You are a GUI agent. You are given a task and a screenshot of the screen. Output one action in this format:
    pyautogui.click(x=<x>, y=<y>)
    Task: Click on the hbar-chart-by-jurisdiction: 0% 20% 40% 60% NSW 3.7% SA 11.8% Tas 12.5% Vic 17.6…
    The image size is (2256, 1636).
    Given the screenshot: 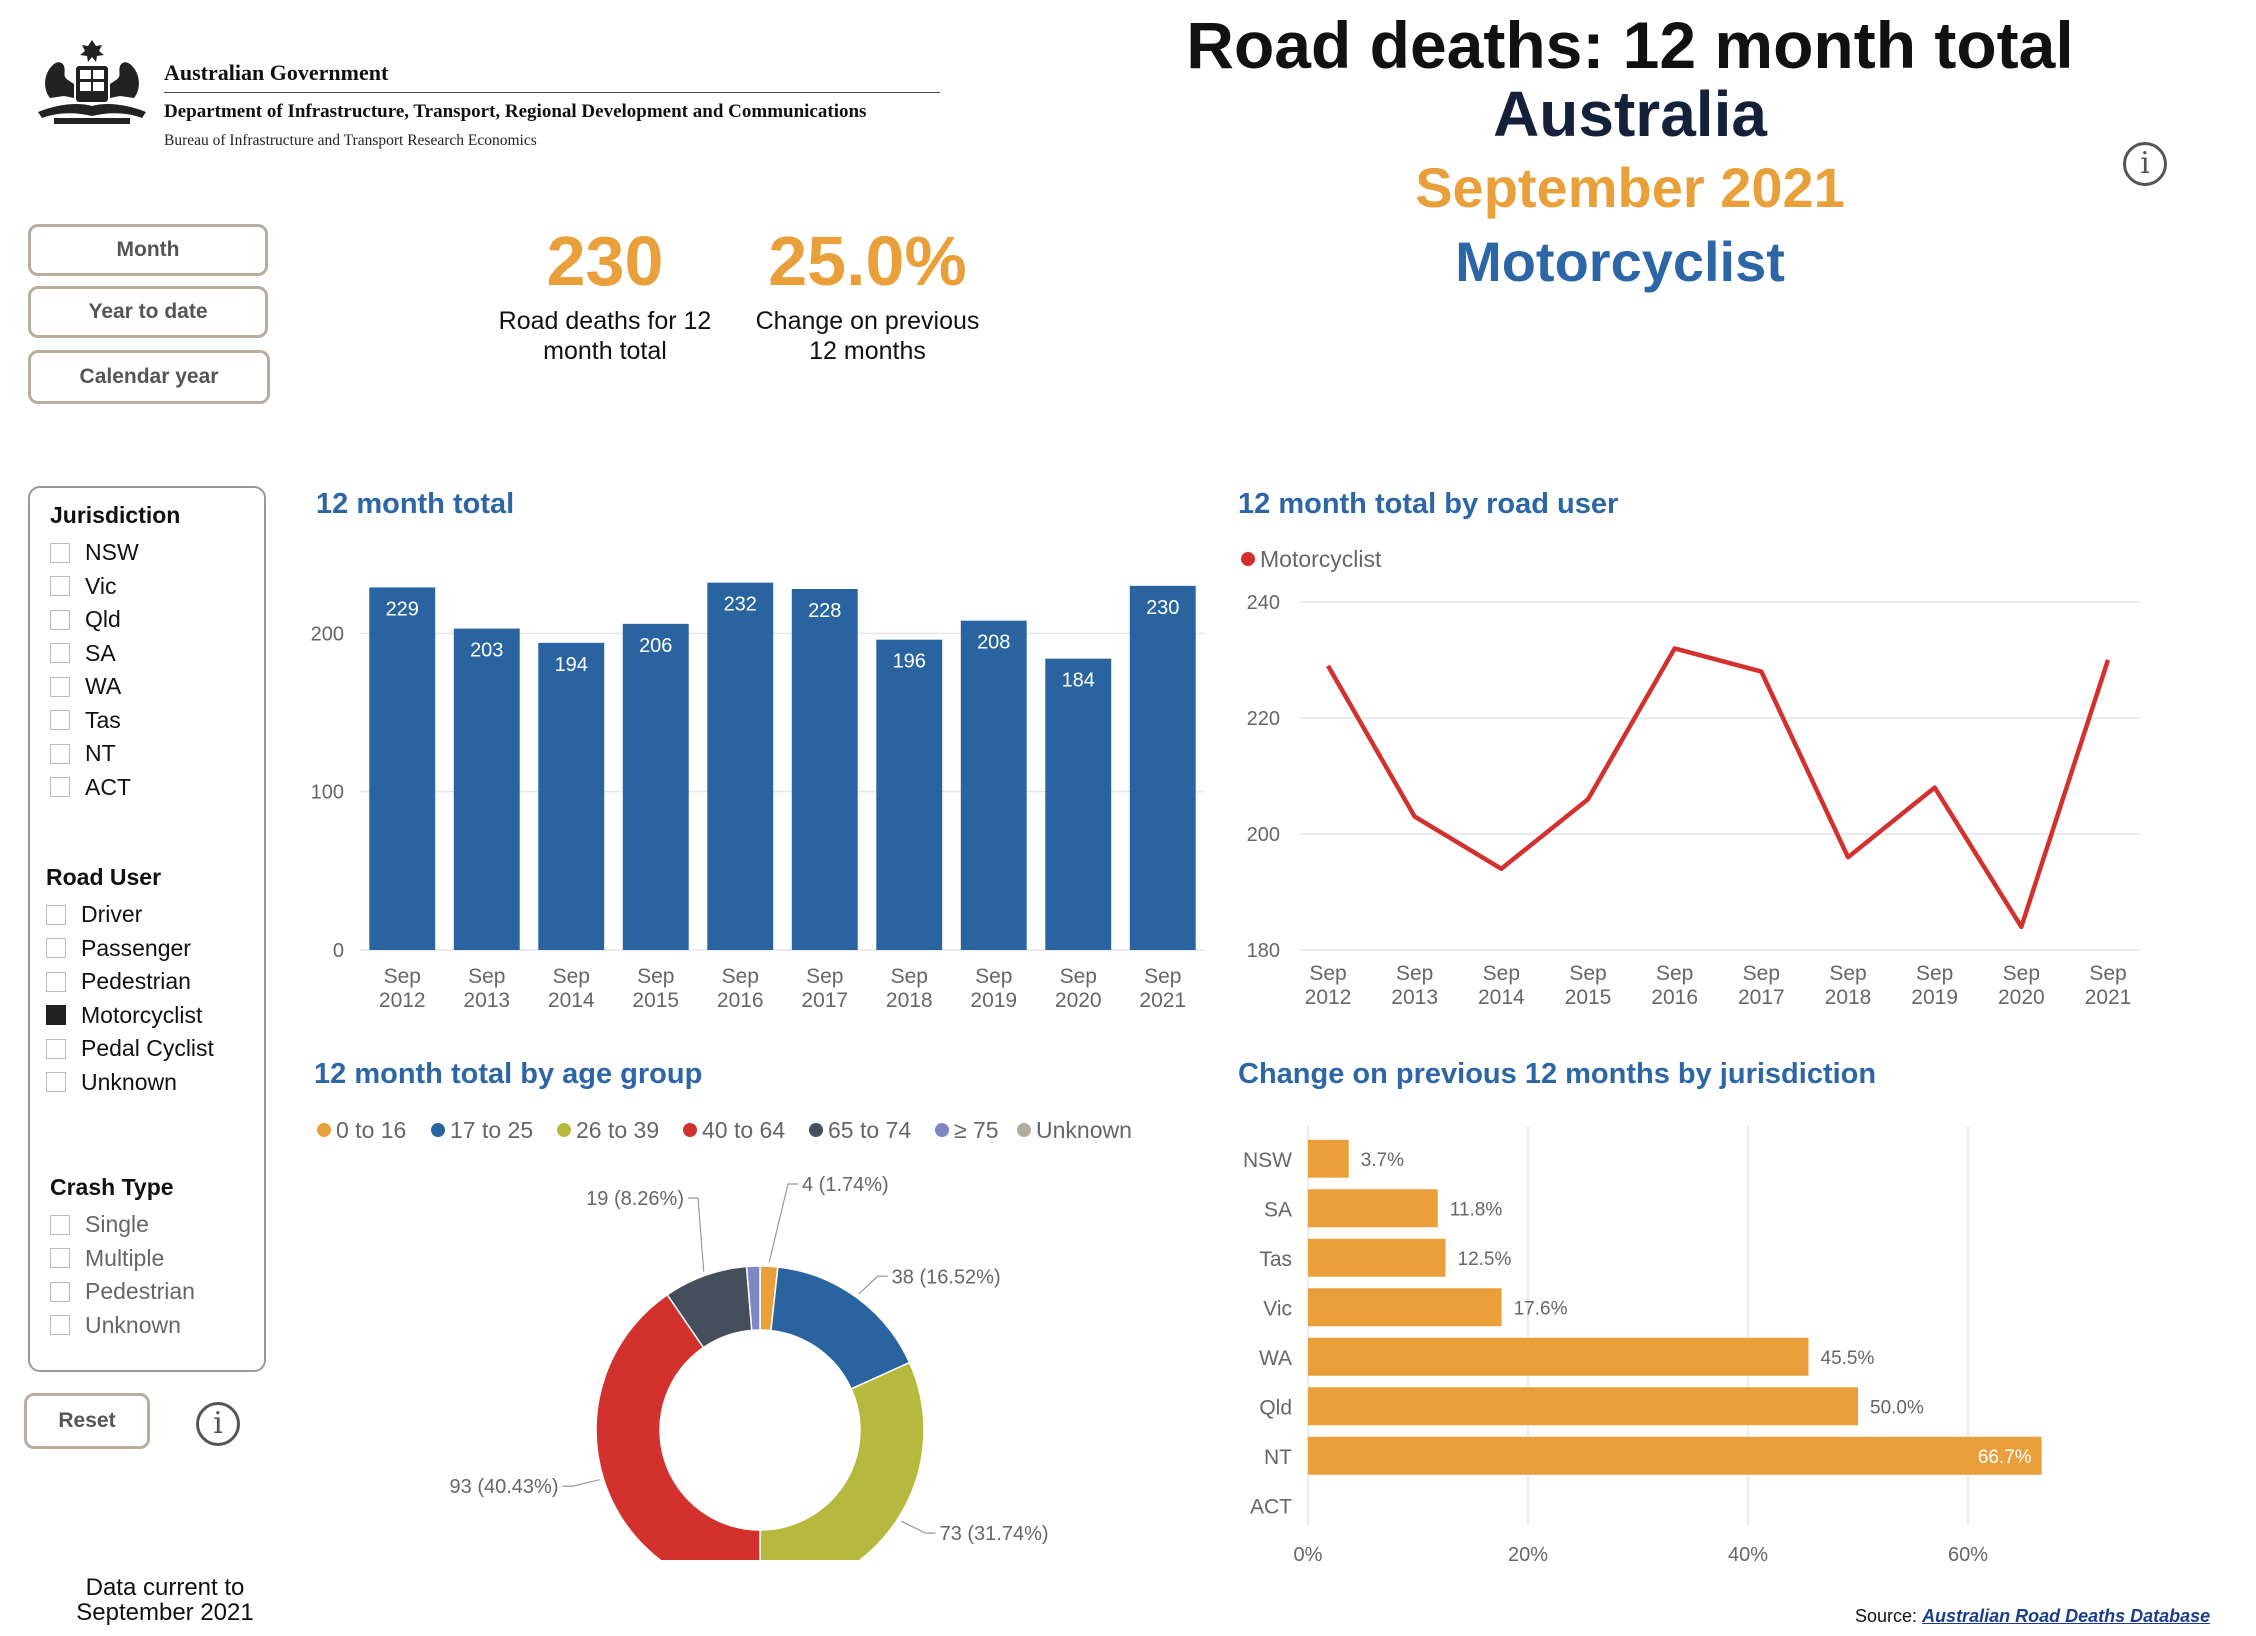 What is the action you would take?
    pyautogui.click(x=1642, y=1346)
    